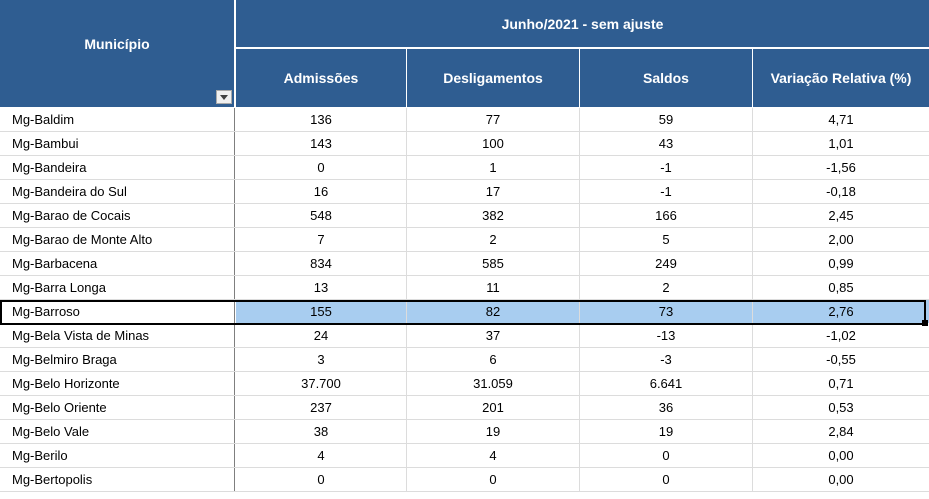  Describe the element at coordinates (666, 383) in the screenshot. I see `cell-saldos: 6.641` at that location.